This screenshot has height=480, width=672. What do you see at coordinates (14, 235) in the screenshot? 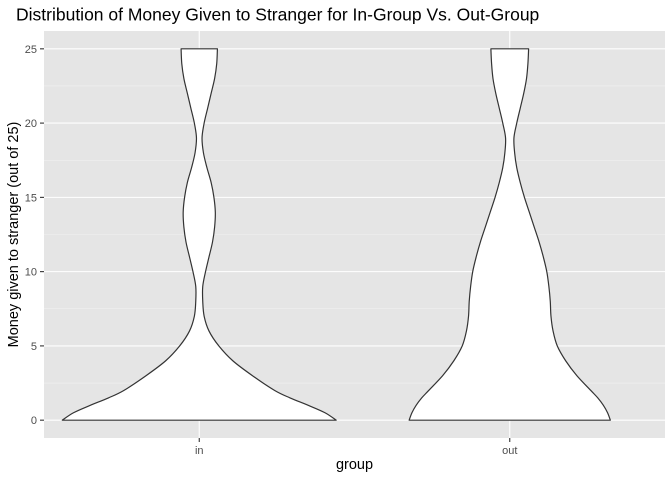
I see `y-axis-label: Money given to stranger (out of 25)` at bounding box center [14, 235].